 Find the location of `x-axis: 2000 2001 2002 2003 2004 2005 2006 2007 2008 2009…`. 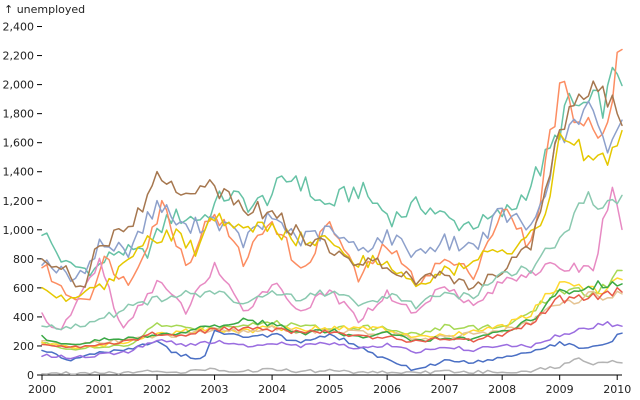

x-axis: 2000 2001 2002 2003 2004 2005 2006 2007 2008 2009… is located at coordinates (329, 385).